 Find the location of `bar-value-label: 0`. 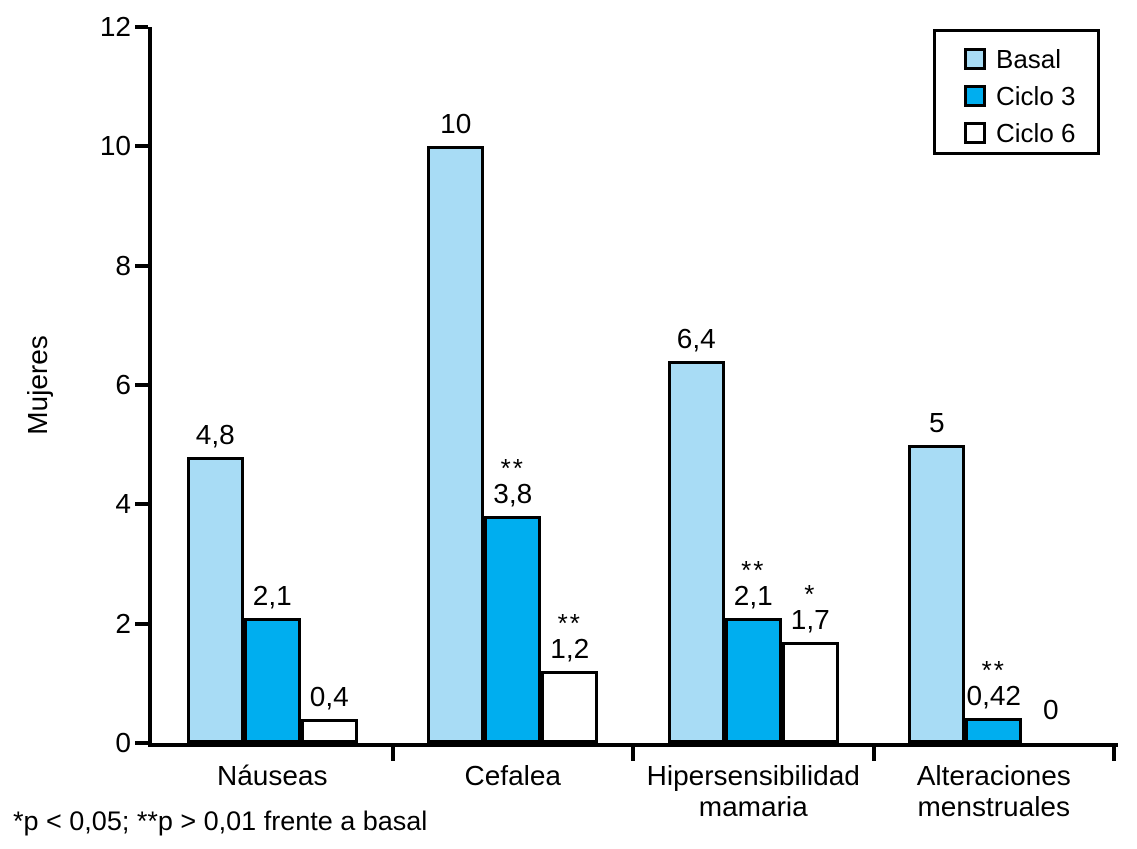

bar-value-label: 0 is located at coordinates (1051, 709).